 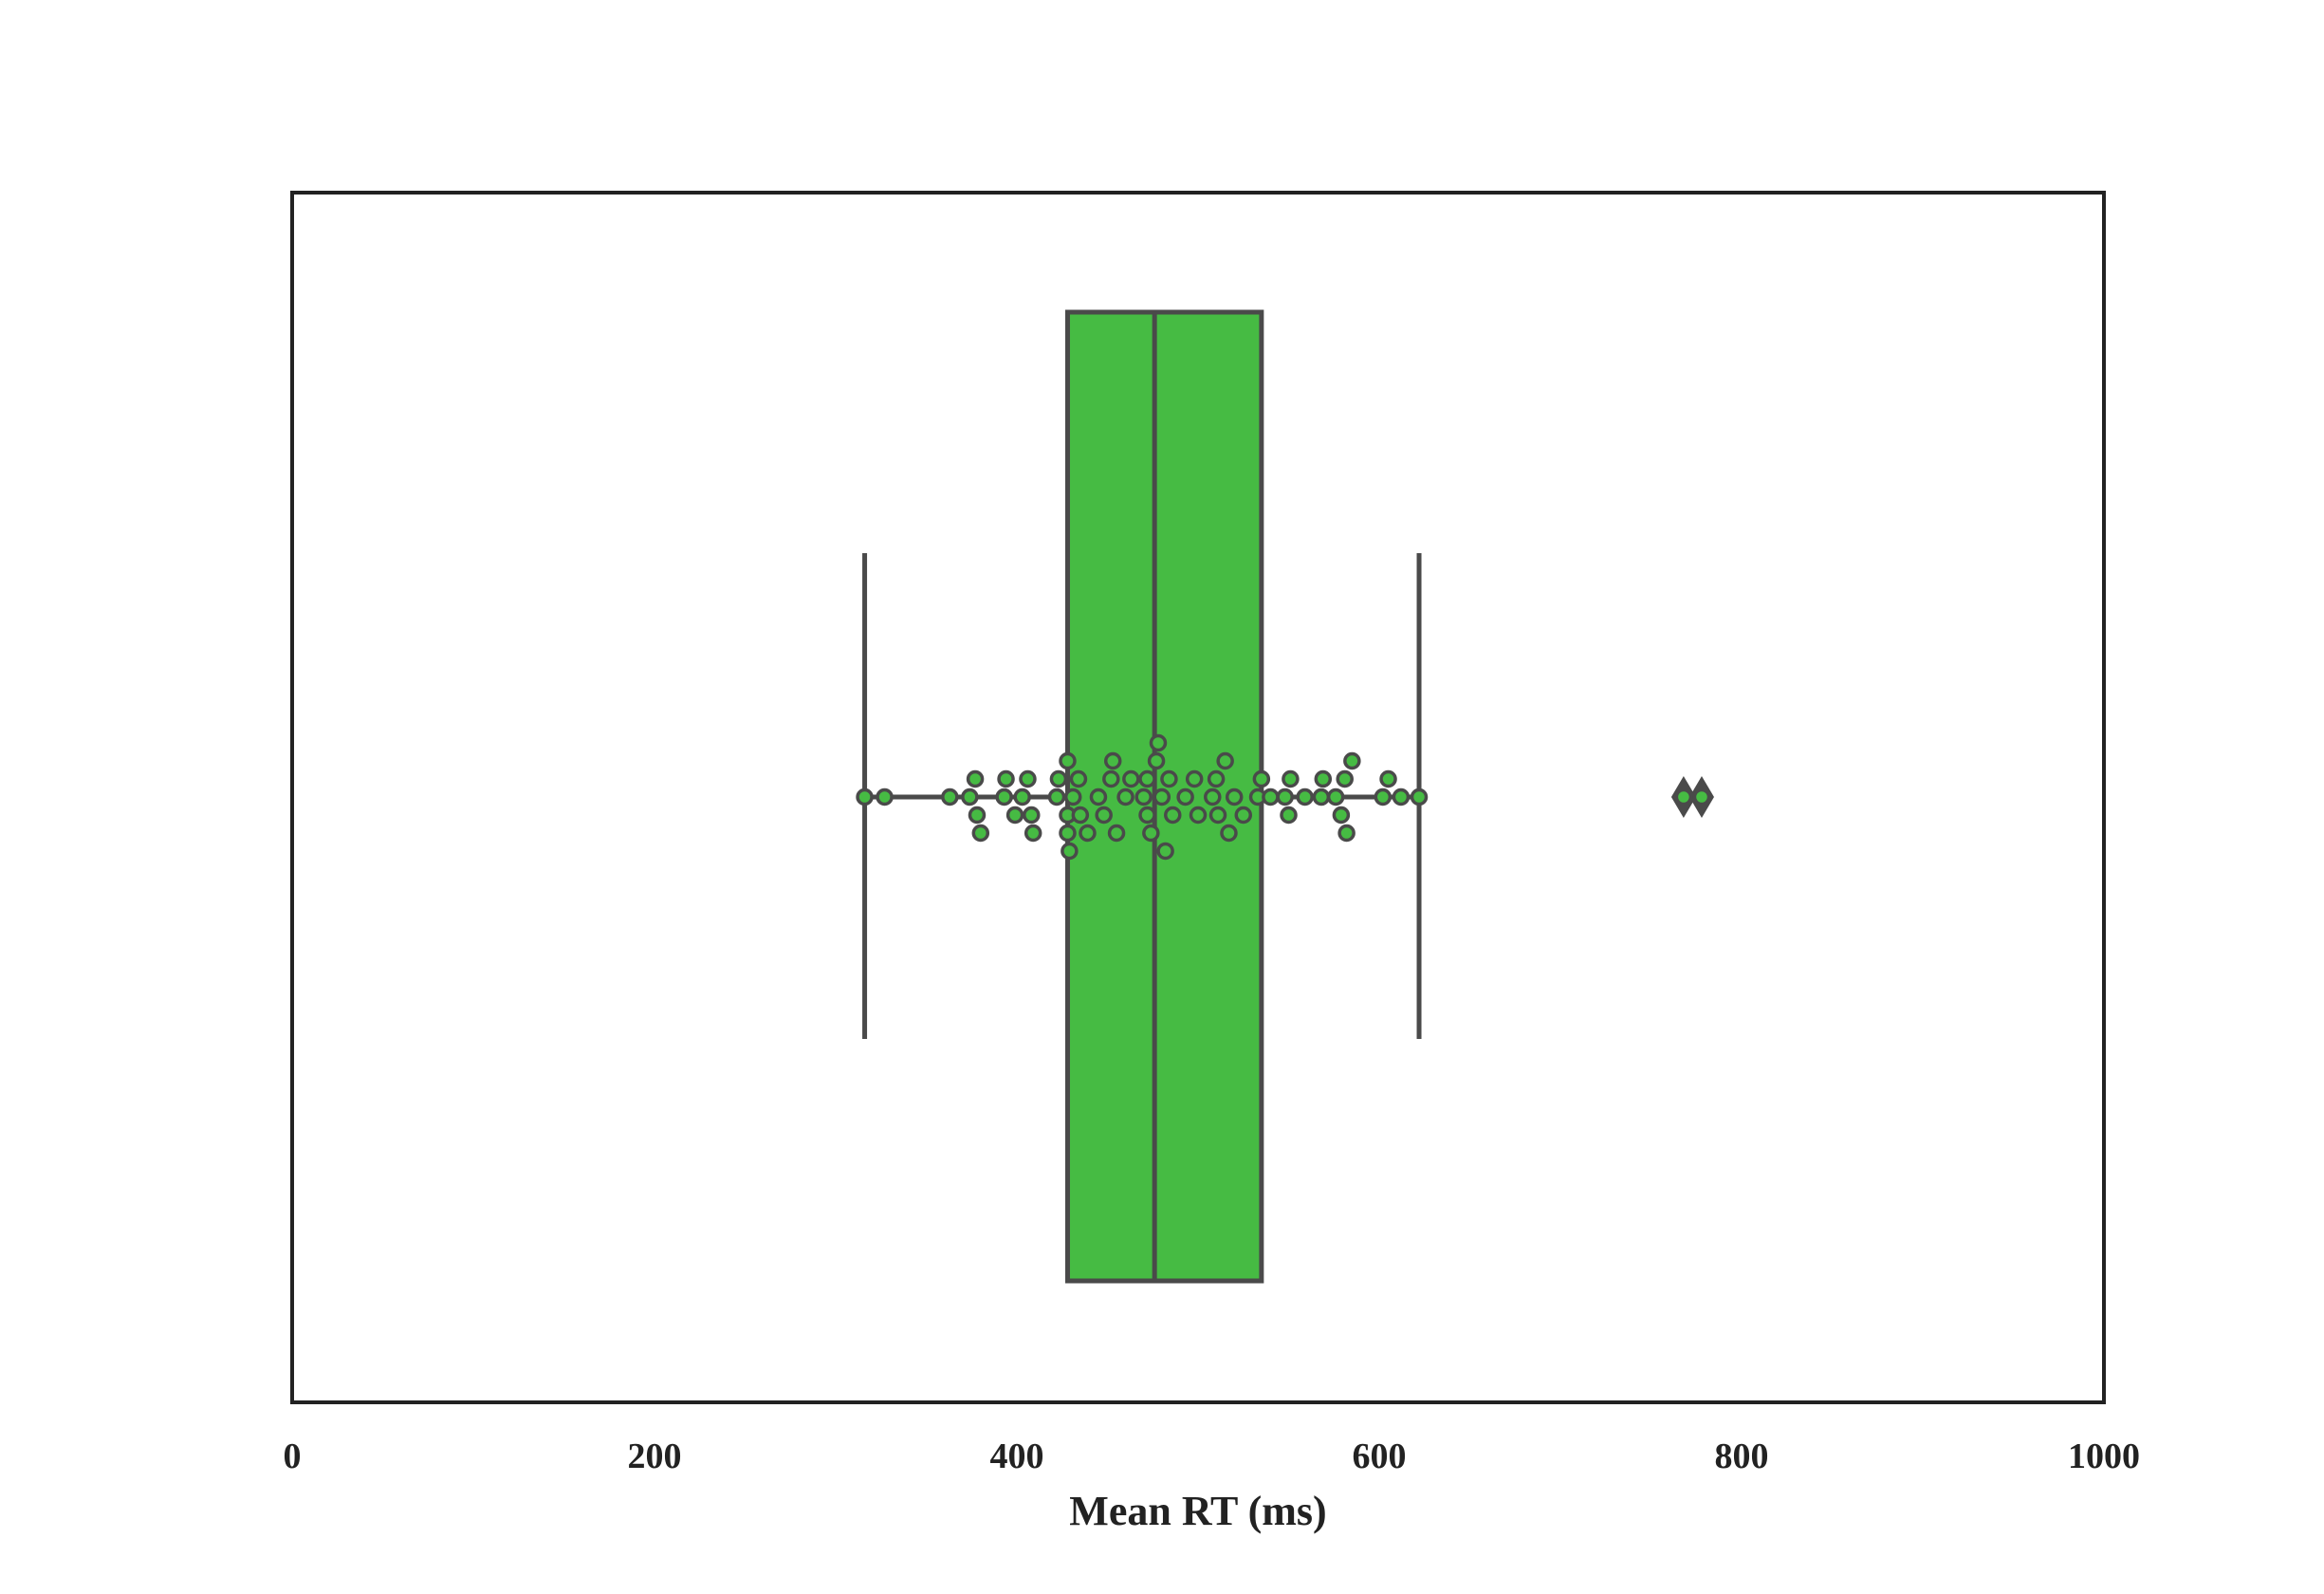 I want to click on x-axis-ticks: 0 200 400 600 800 1000, so click(x=1212, y=1456).